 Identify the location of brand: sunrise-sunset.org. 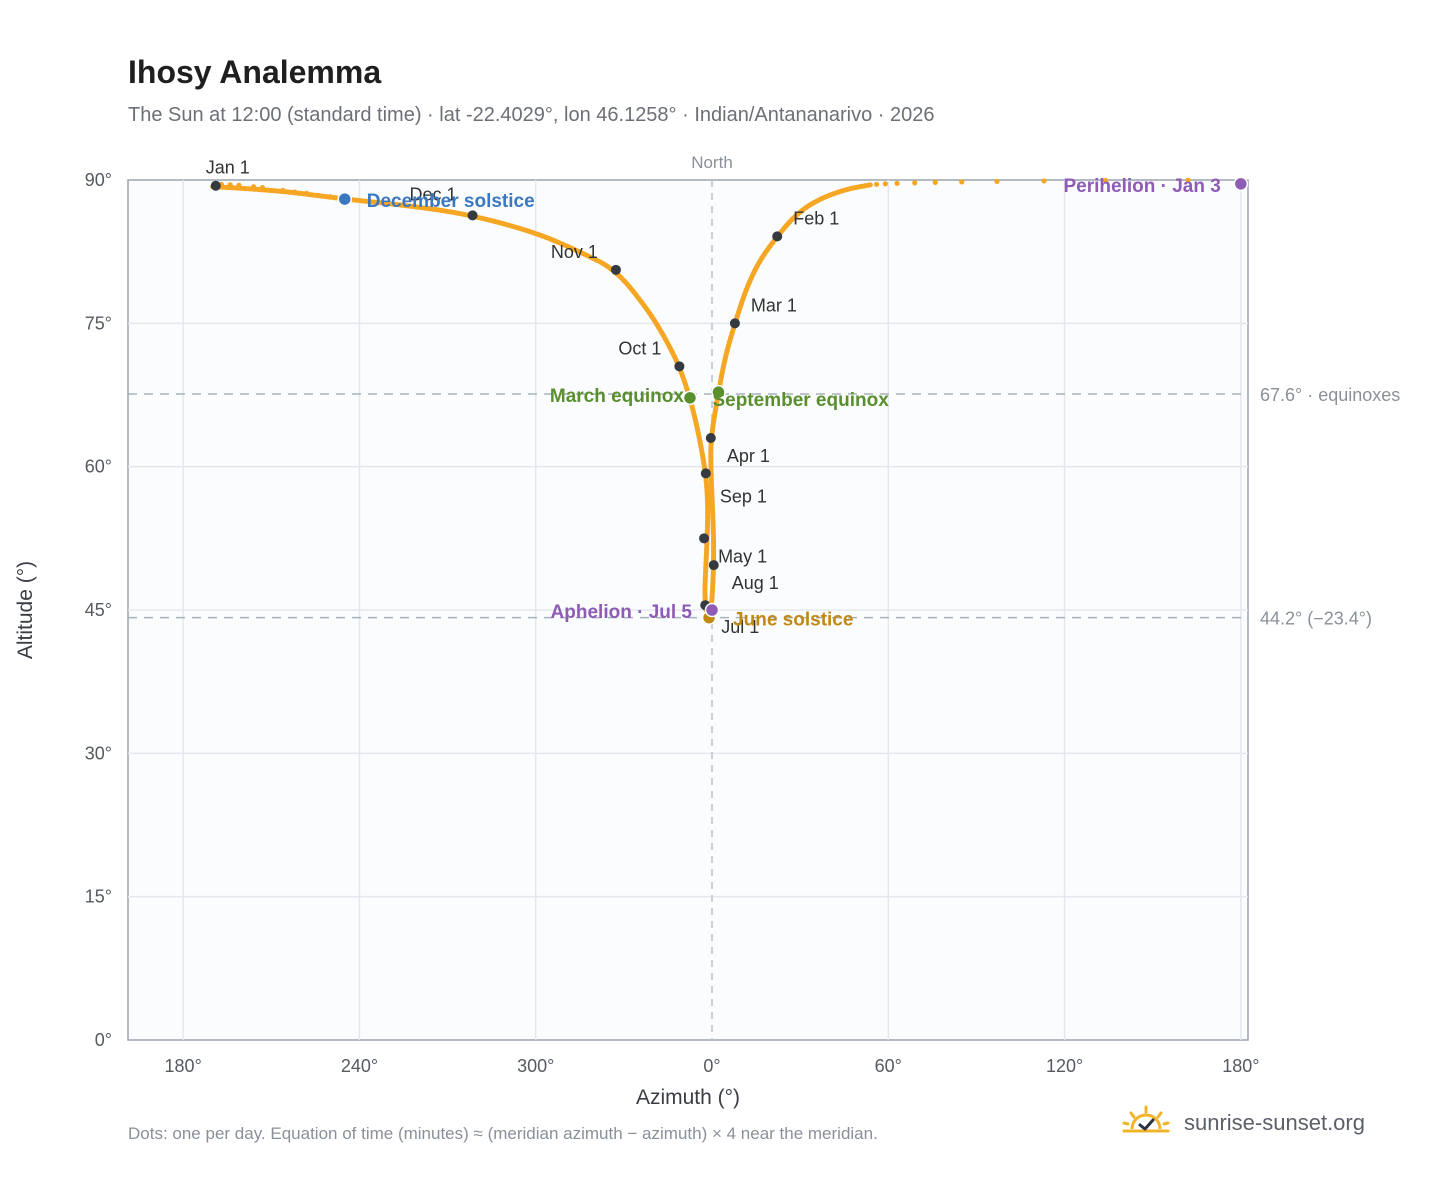
(1242, 1123).